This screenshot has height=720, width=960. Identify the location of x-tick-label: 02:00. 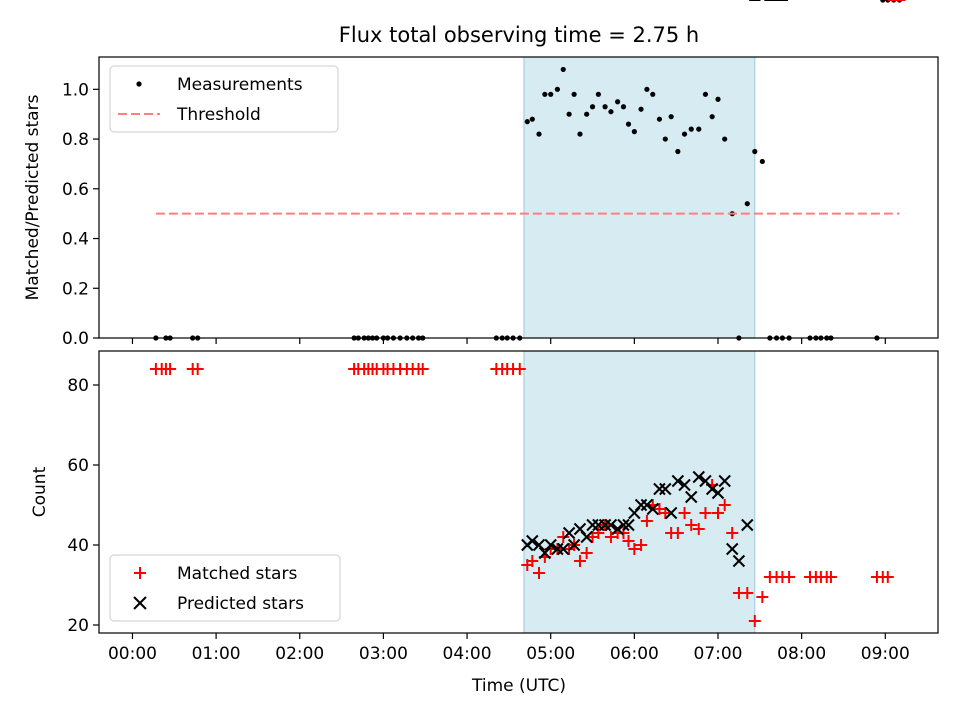
(299, 654).